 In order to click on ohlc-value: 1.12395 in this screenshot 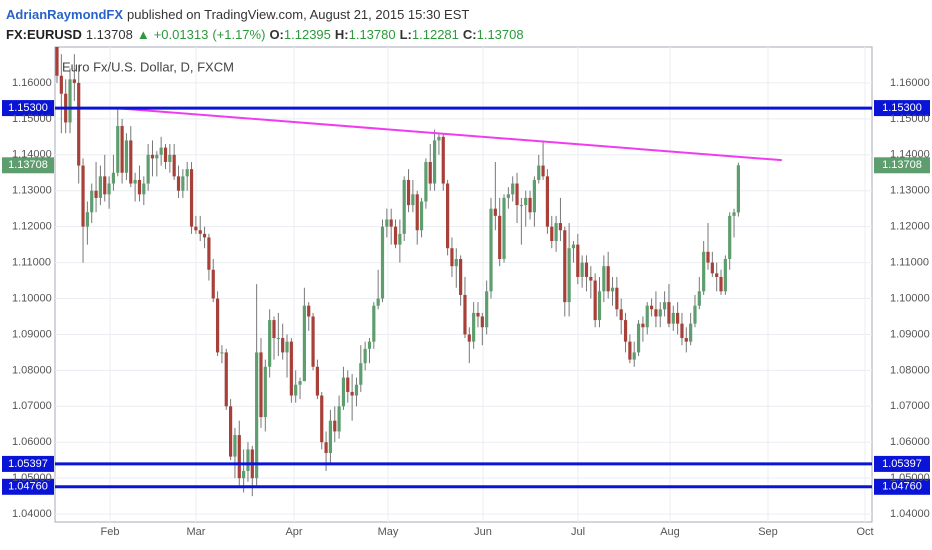, I will do `click(307, 34)`.